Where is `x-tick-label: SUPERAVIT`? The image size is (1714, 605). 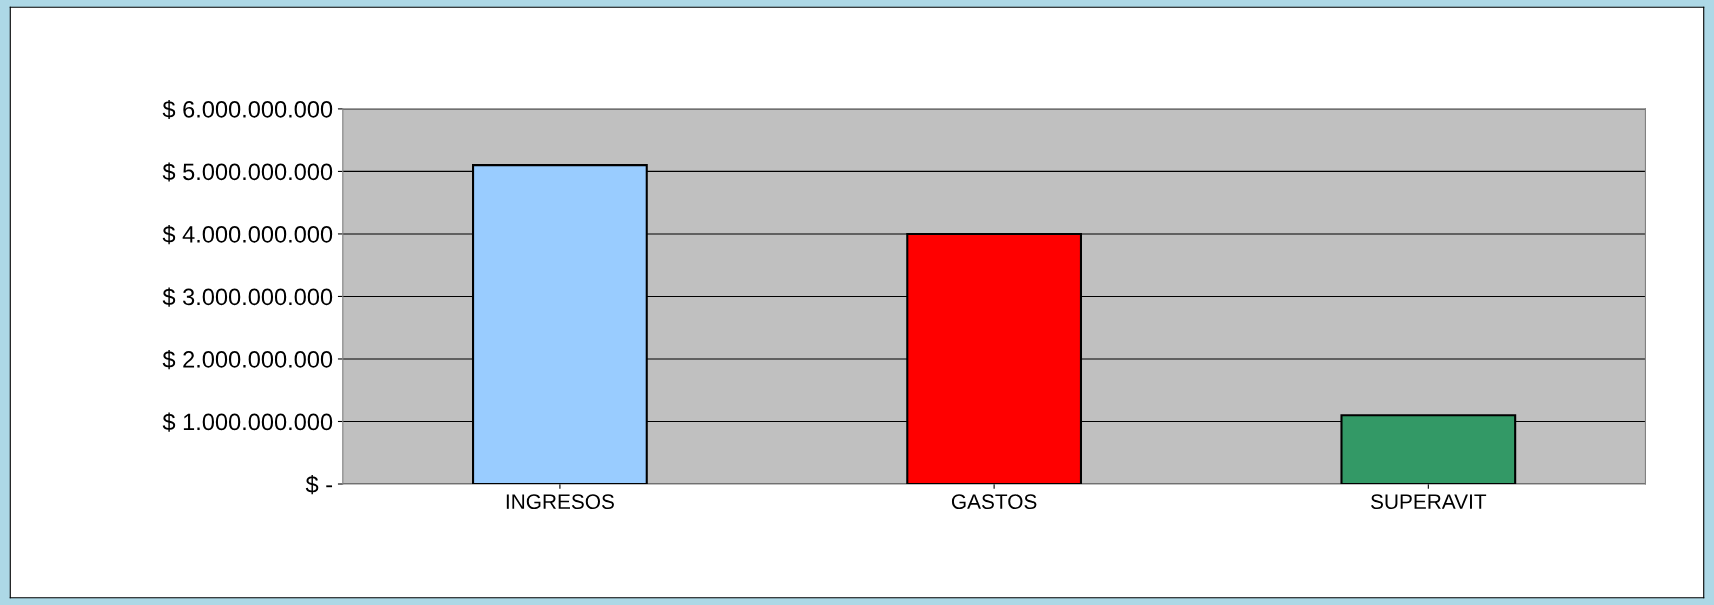
x-tick-label: SUPERAVIT is located at coordinates (1429, 502).